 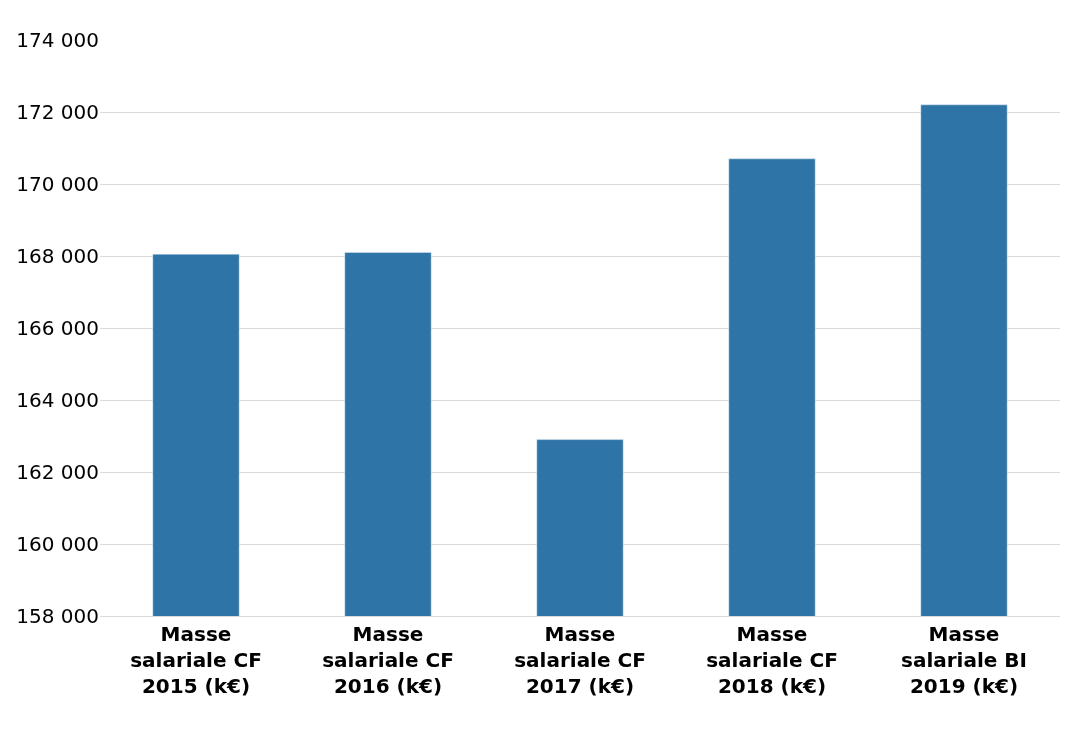 I want to click on y-tick-label: 174 000, so click(x=57, y=40).